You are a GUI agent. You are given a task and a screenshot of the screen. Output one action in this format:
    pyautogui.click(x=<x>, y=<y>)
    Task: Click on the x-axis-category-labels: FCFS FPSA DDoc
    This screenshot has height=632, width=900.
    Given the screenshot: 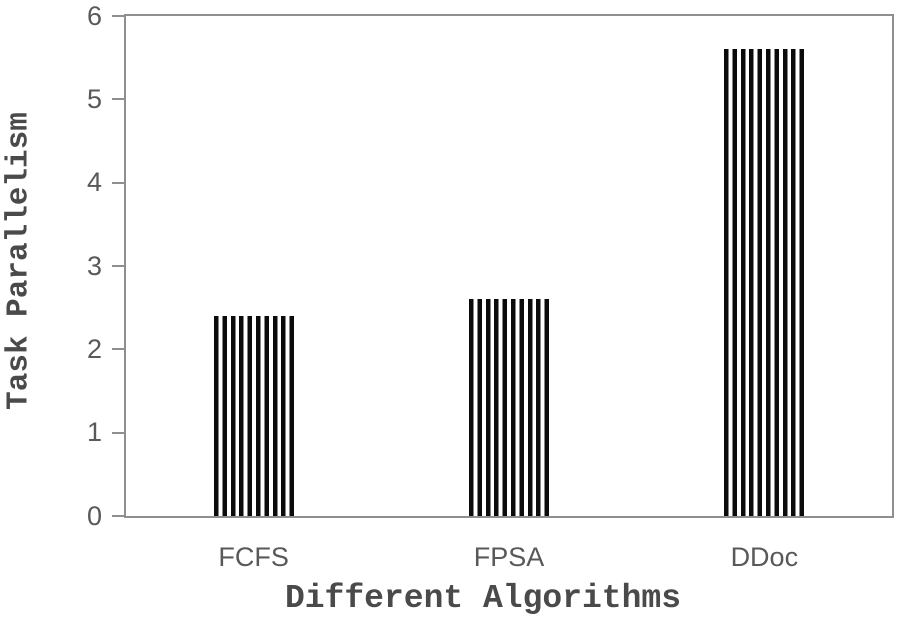 What is the action you would take?
    pyautogui.click(x=509, y=557)
    